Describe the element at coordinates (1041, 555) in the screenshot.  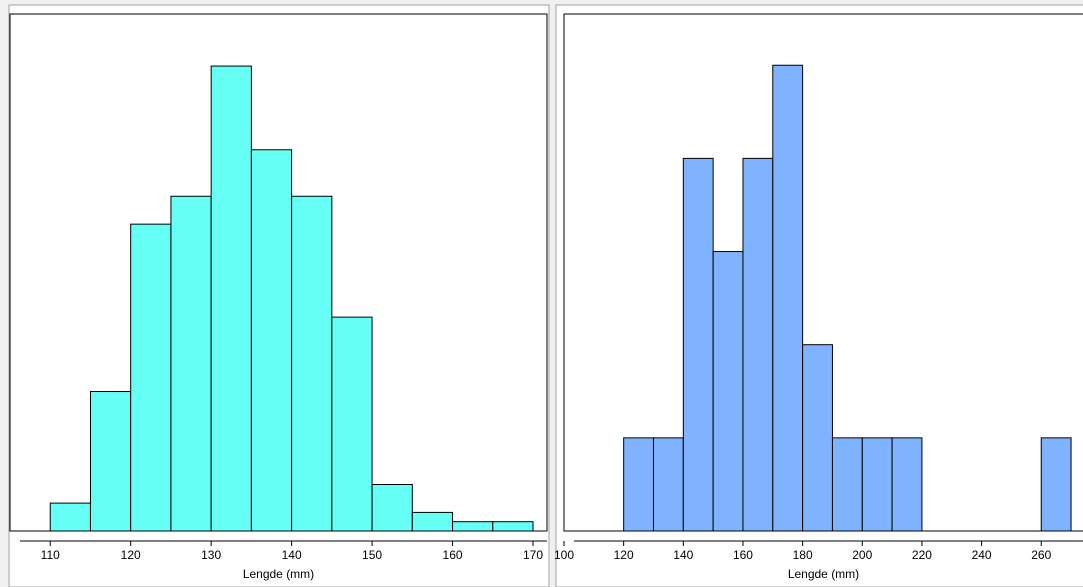
I see `x-tick-label: 260` at that location.